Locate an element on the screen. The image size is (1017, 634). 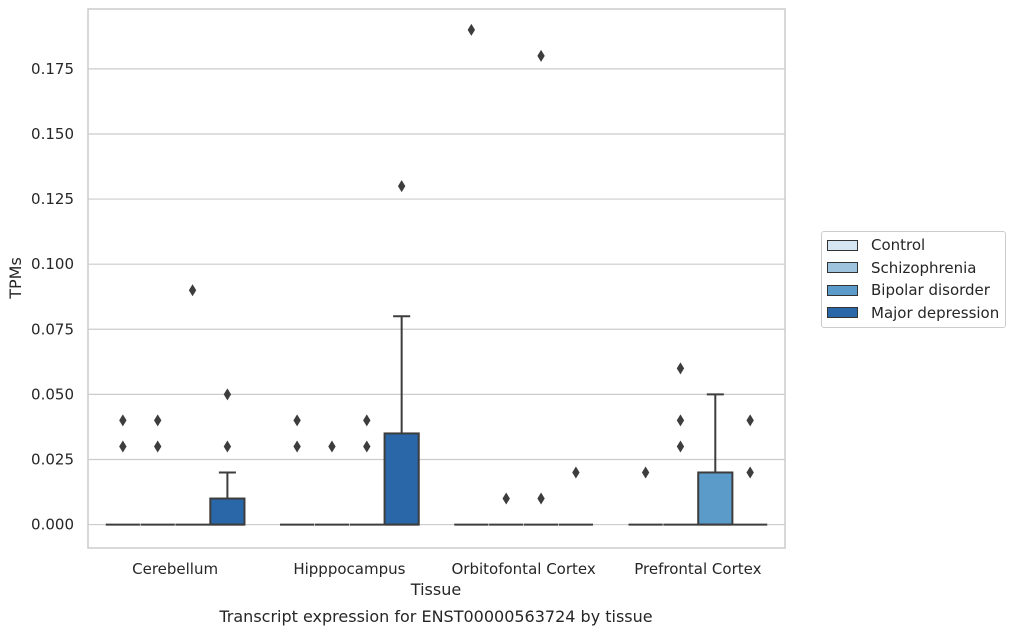
x-tick-label: Cerebellum is located at coordinates (175, 569).